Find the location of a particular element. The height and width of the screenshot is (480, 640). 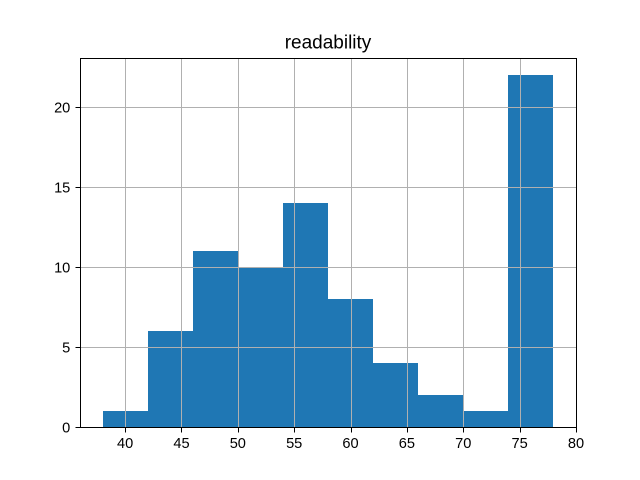

svg-text: 55 is located at coordinates (294, 444).